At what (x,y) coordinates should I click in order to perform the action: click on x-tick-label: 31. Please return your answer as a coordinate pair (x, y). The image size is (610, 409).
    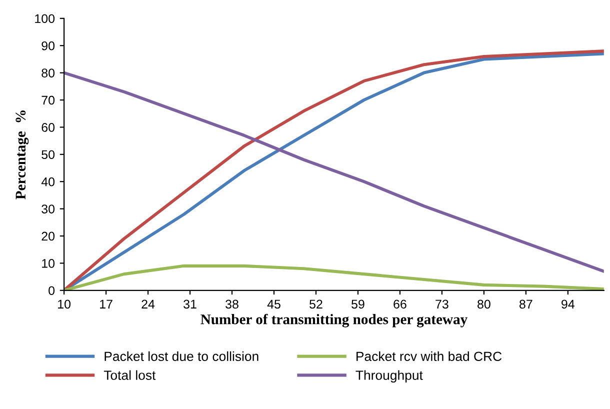
    Looking at the image, I should click on (190, 304).